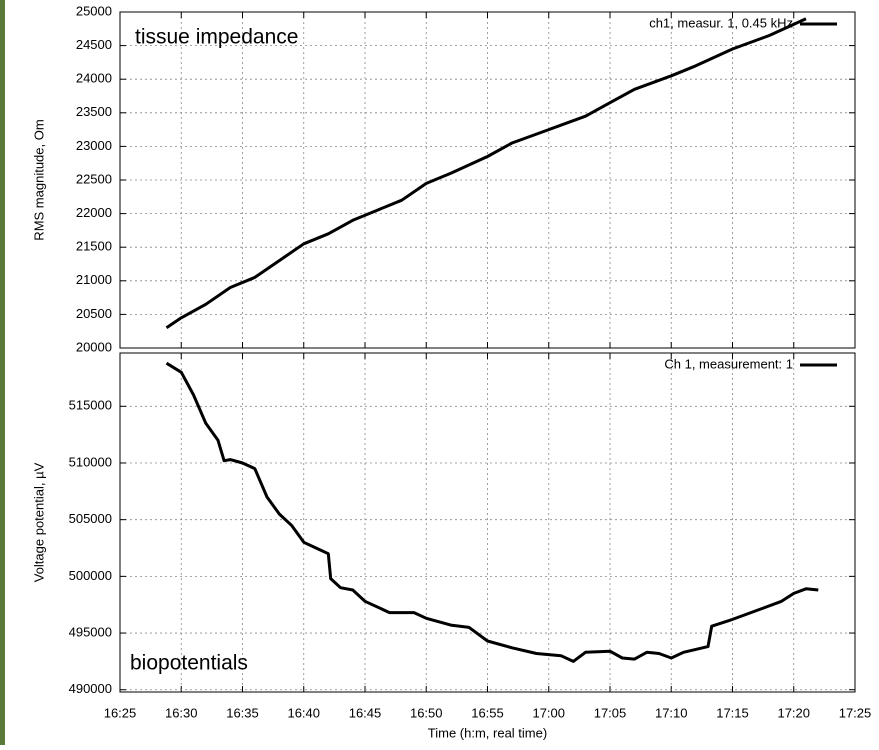  Describe the element at coordinates (94, 111) in the screenshot. I see `y-tick-label: 23500` at that location.